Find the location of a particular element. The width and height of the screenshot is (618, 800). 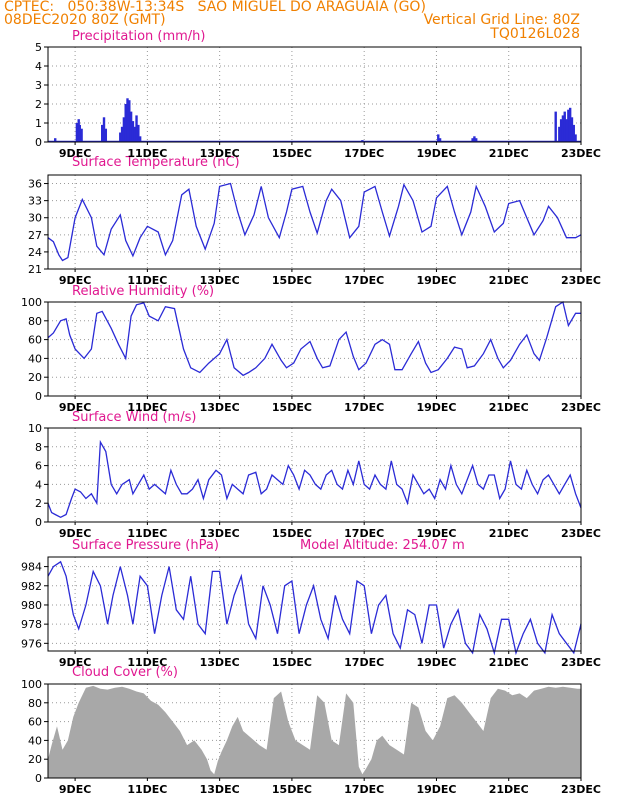

wind-series-line is located at coordinates (314, 479).